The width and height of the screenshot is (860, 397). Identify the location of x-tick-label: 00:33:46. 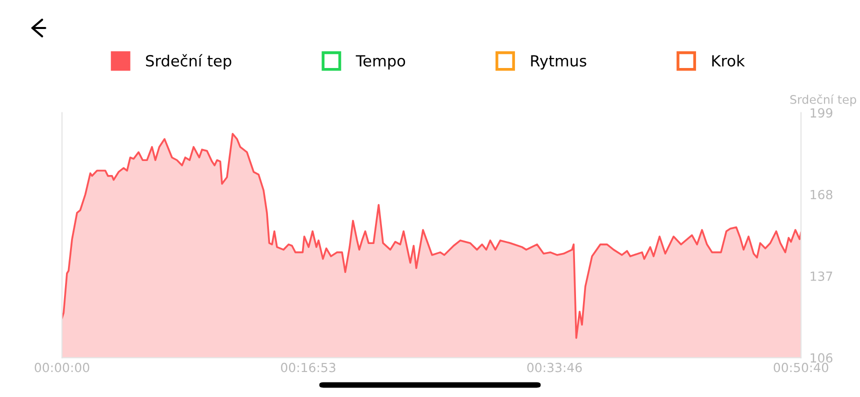
(554, 367).